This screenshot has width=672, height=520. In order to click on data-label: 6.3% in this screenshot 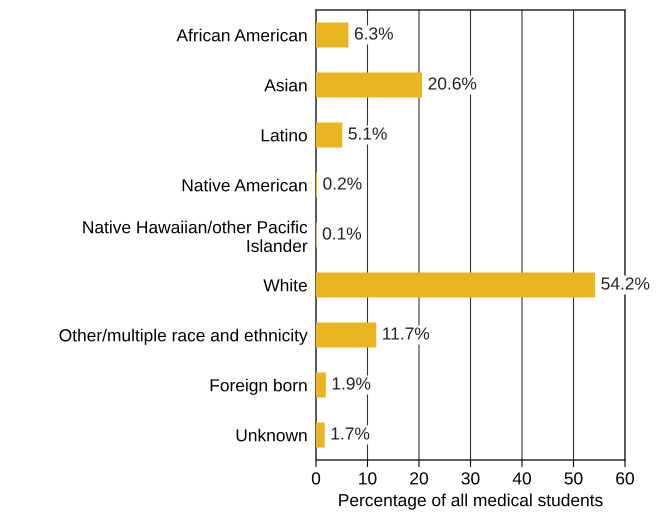, I will do `click(373, 33)`.